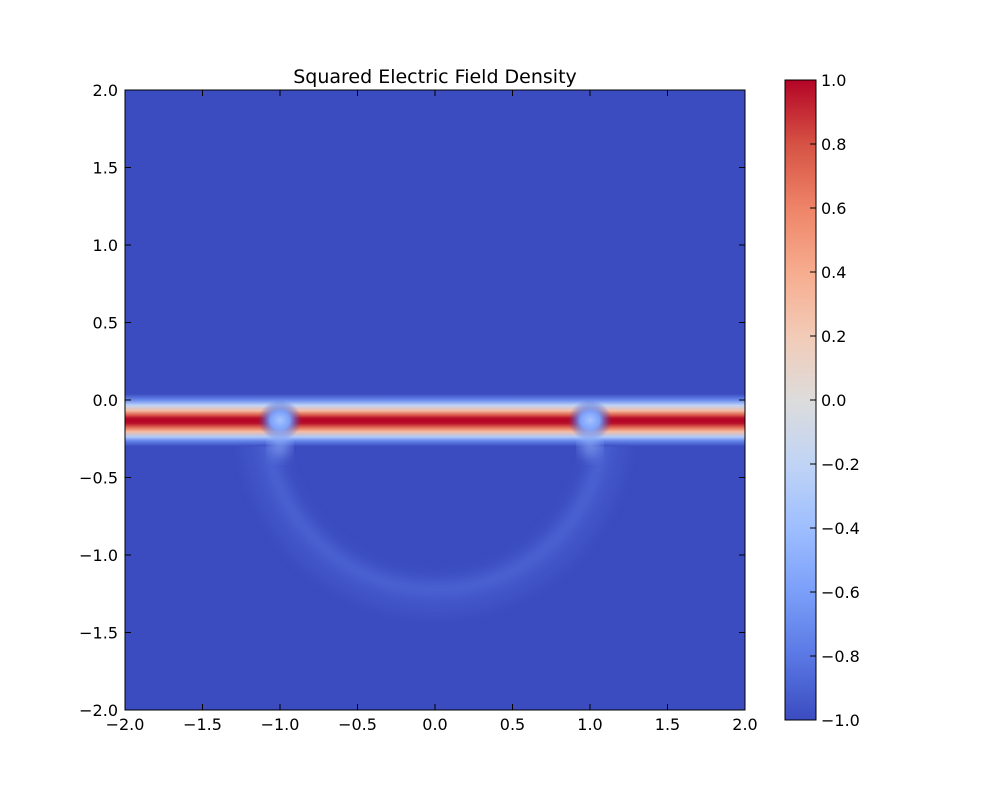  What do you see at coordinates (357, 724) in the screenshot?
I see `x-tick-label: −0.5` at bounding box center [357, 724].